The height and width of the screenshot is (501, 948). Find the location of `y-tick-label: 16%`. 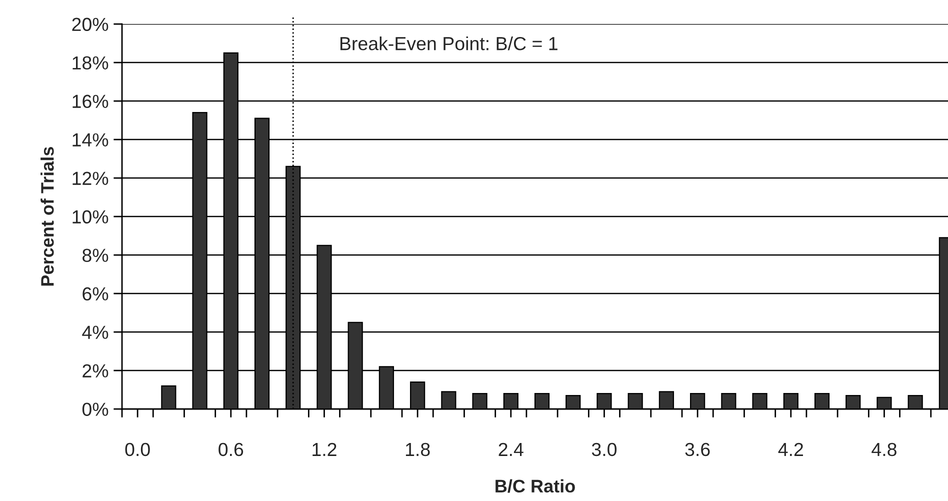

y-tick-label: 16% is located at coordinates (90, 101).